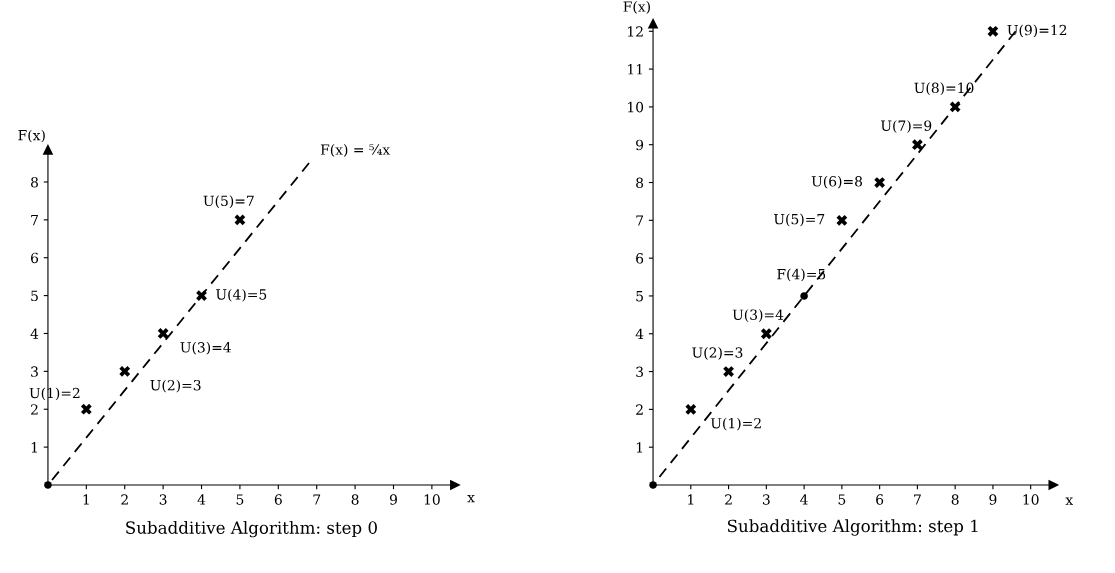 This screenshot has height=573, width=1115. What do you see at coordinates (640, 145) in the screenshot?
I see `y-tick-label: 9` at bounding box center [640, 145].